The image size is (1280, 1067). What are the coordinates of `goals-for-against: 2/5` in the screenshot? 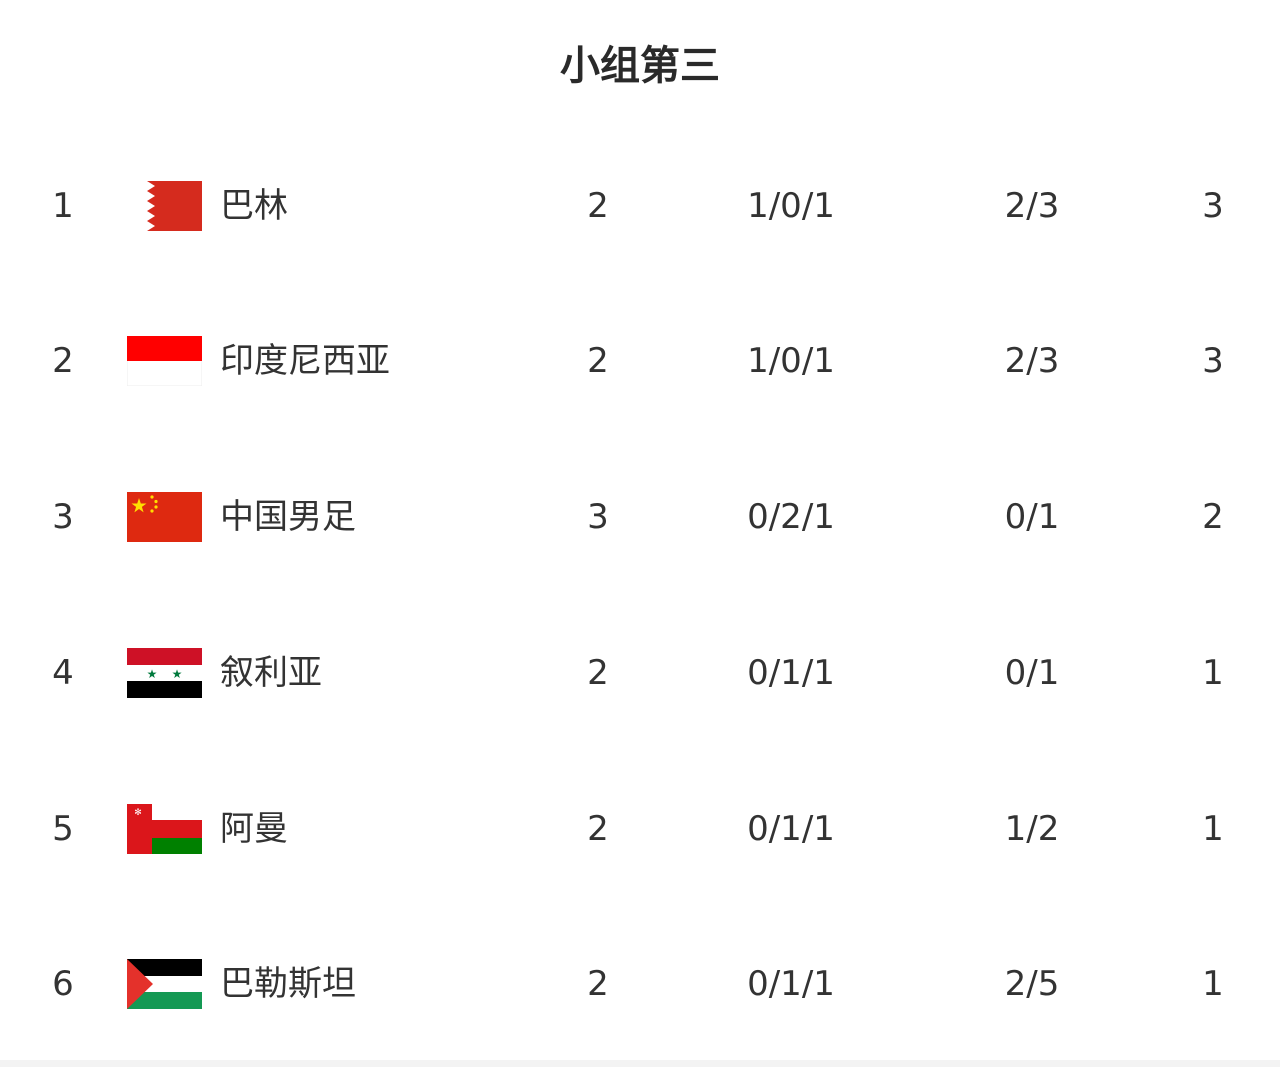 It's located at (1032, 984).